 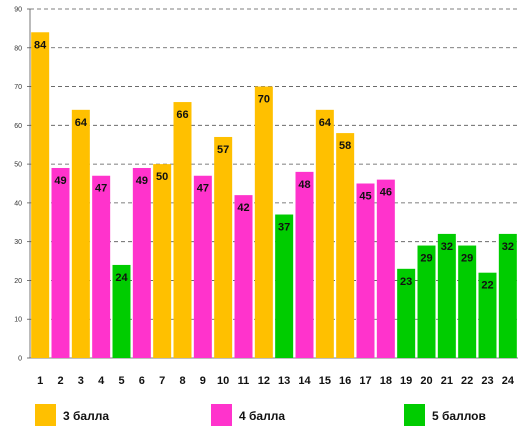 I want to click on data-label: 66, so click(x=182, y=115).